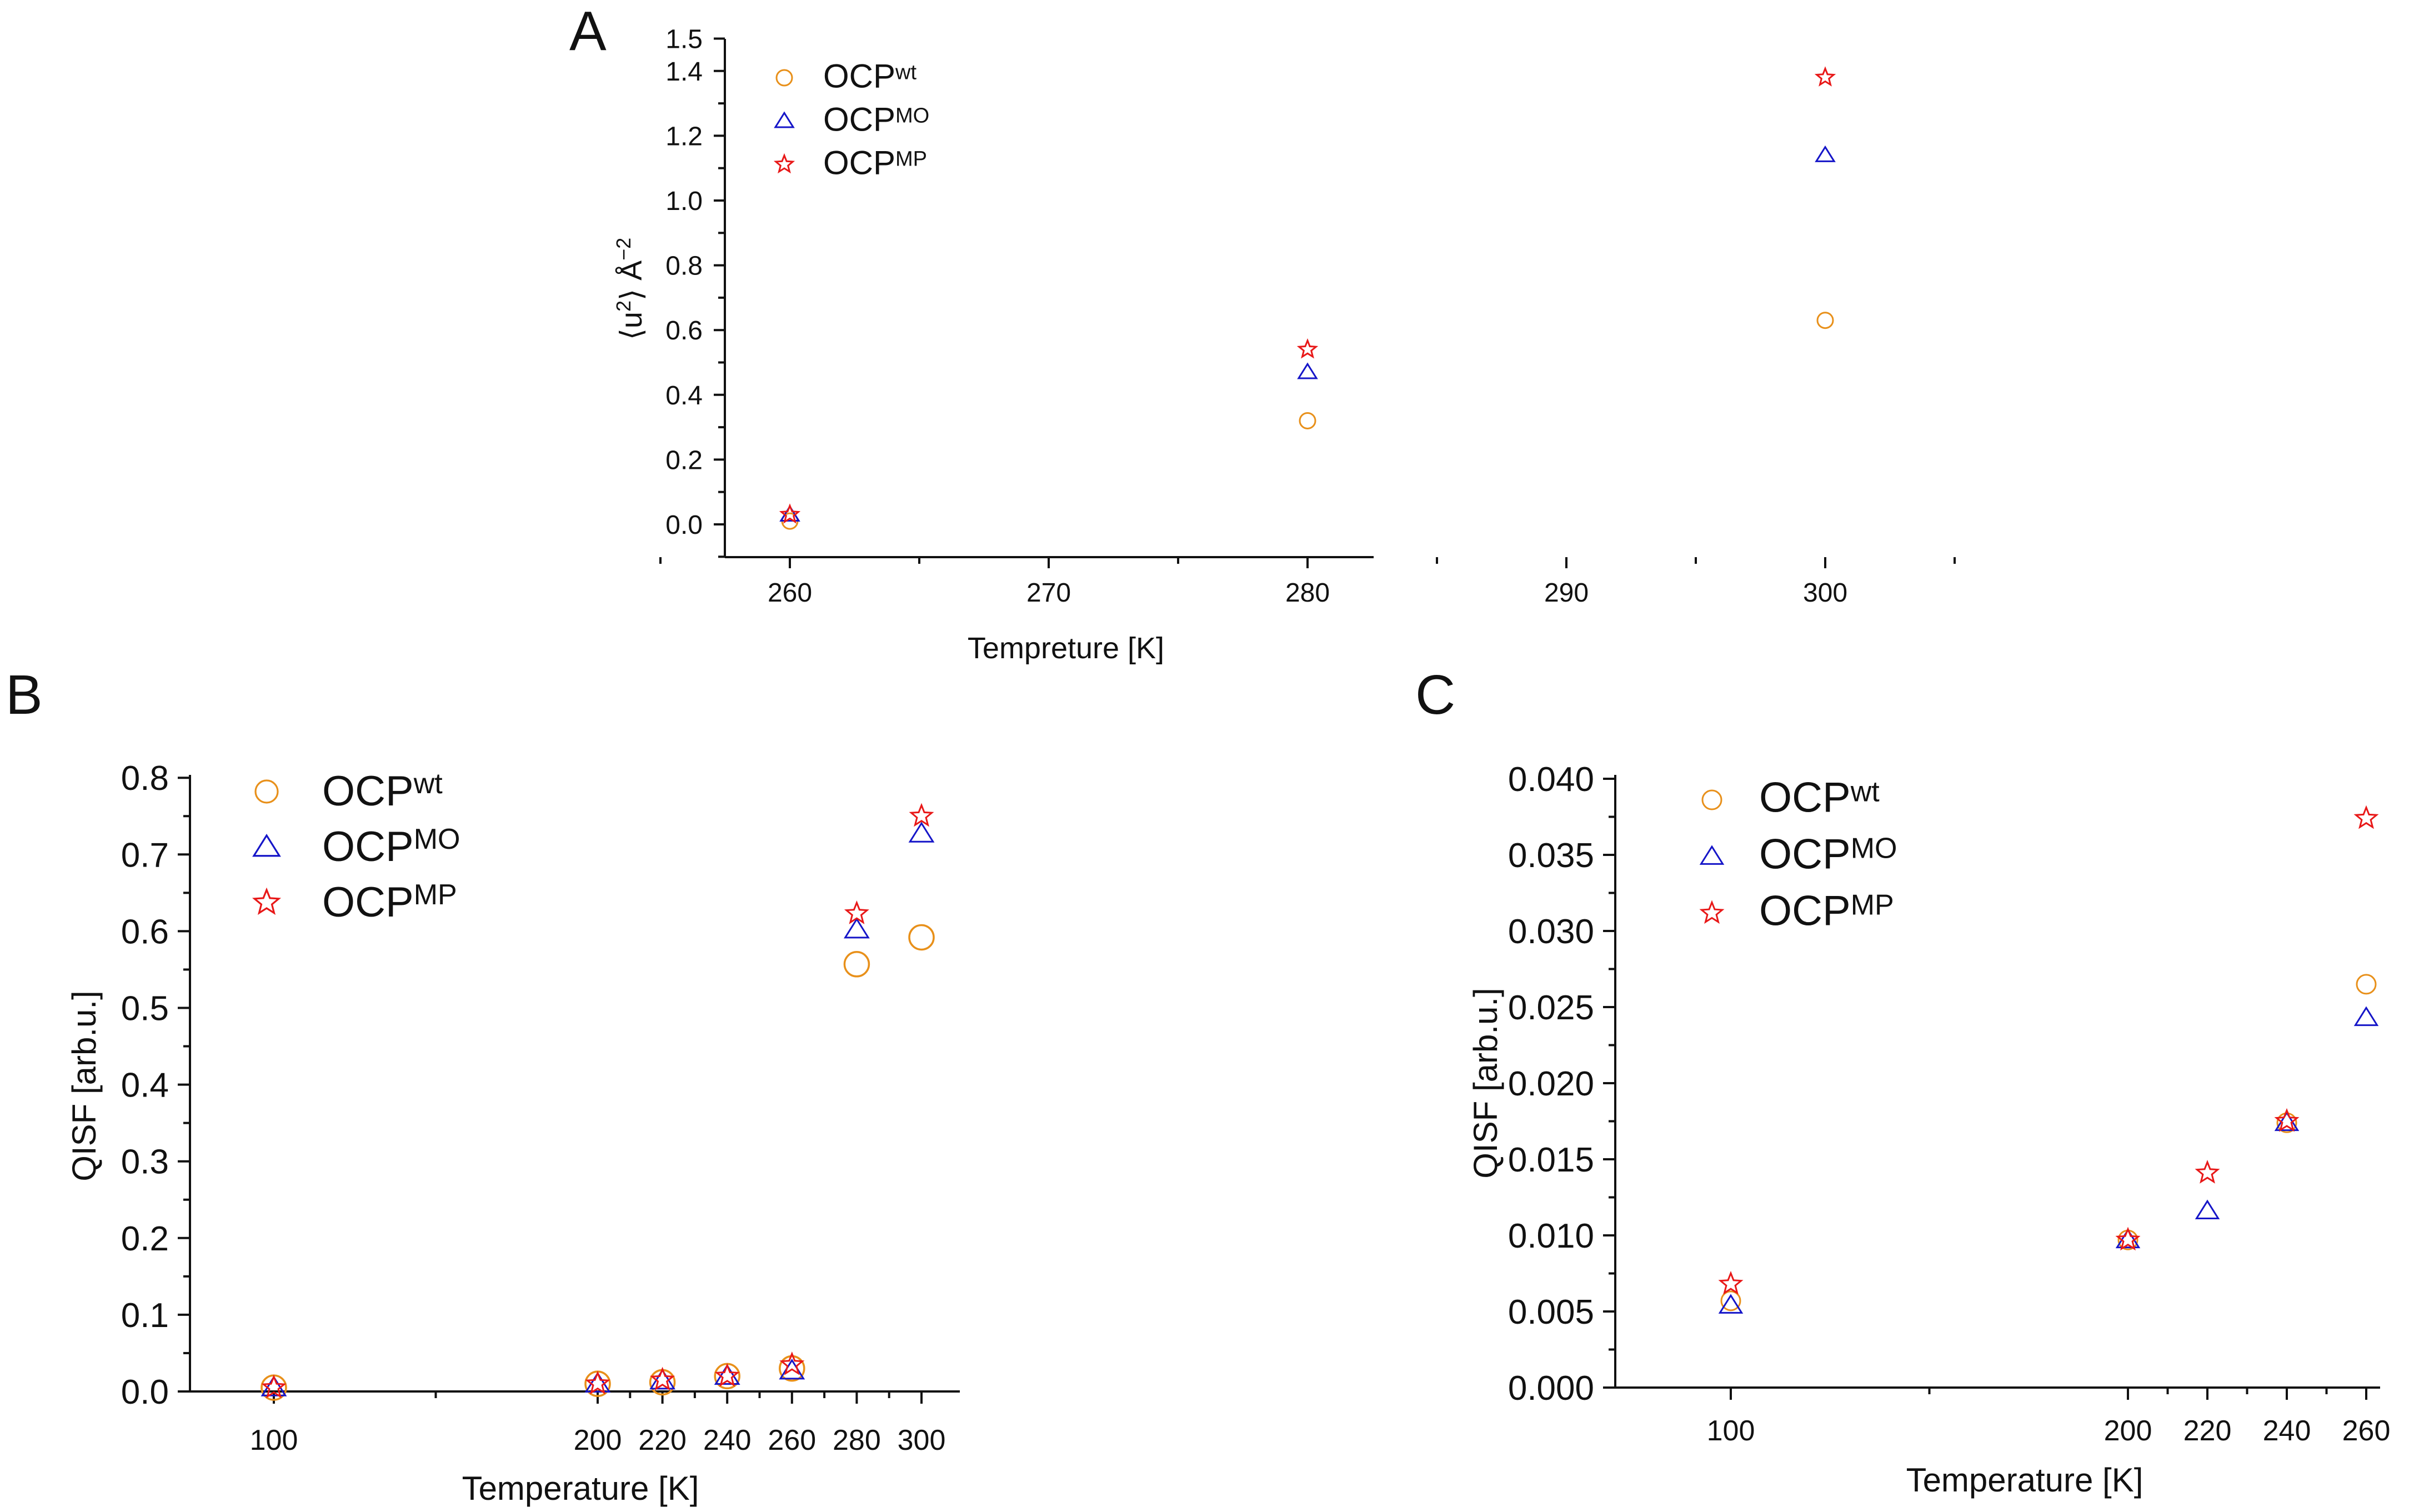 The image size is (2409, 1512). What do you see at coordinates (1551, 932) in the screenshot?
I see `c-y-tick-label: 0.030` at bounding box center [1551, 932].